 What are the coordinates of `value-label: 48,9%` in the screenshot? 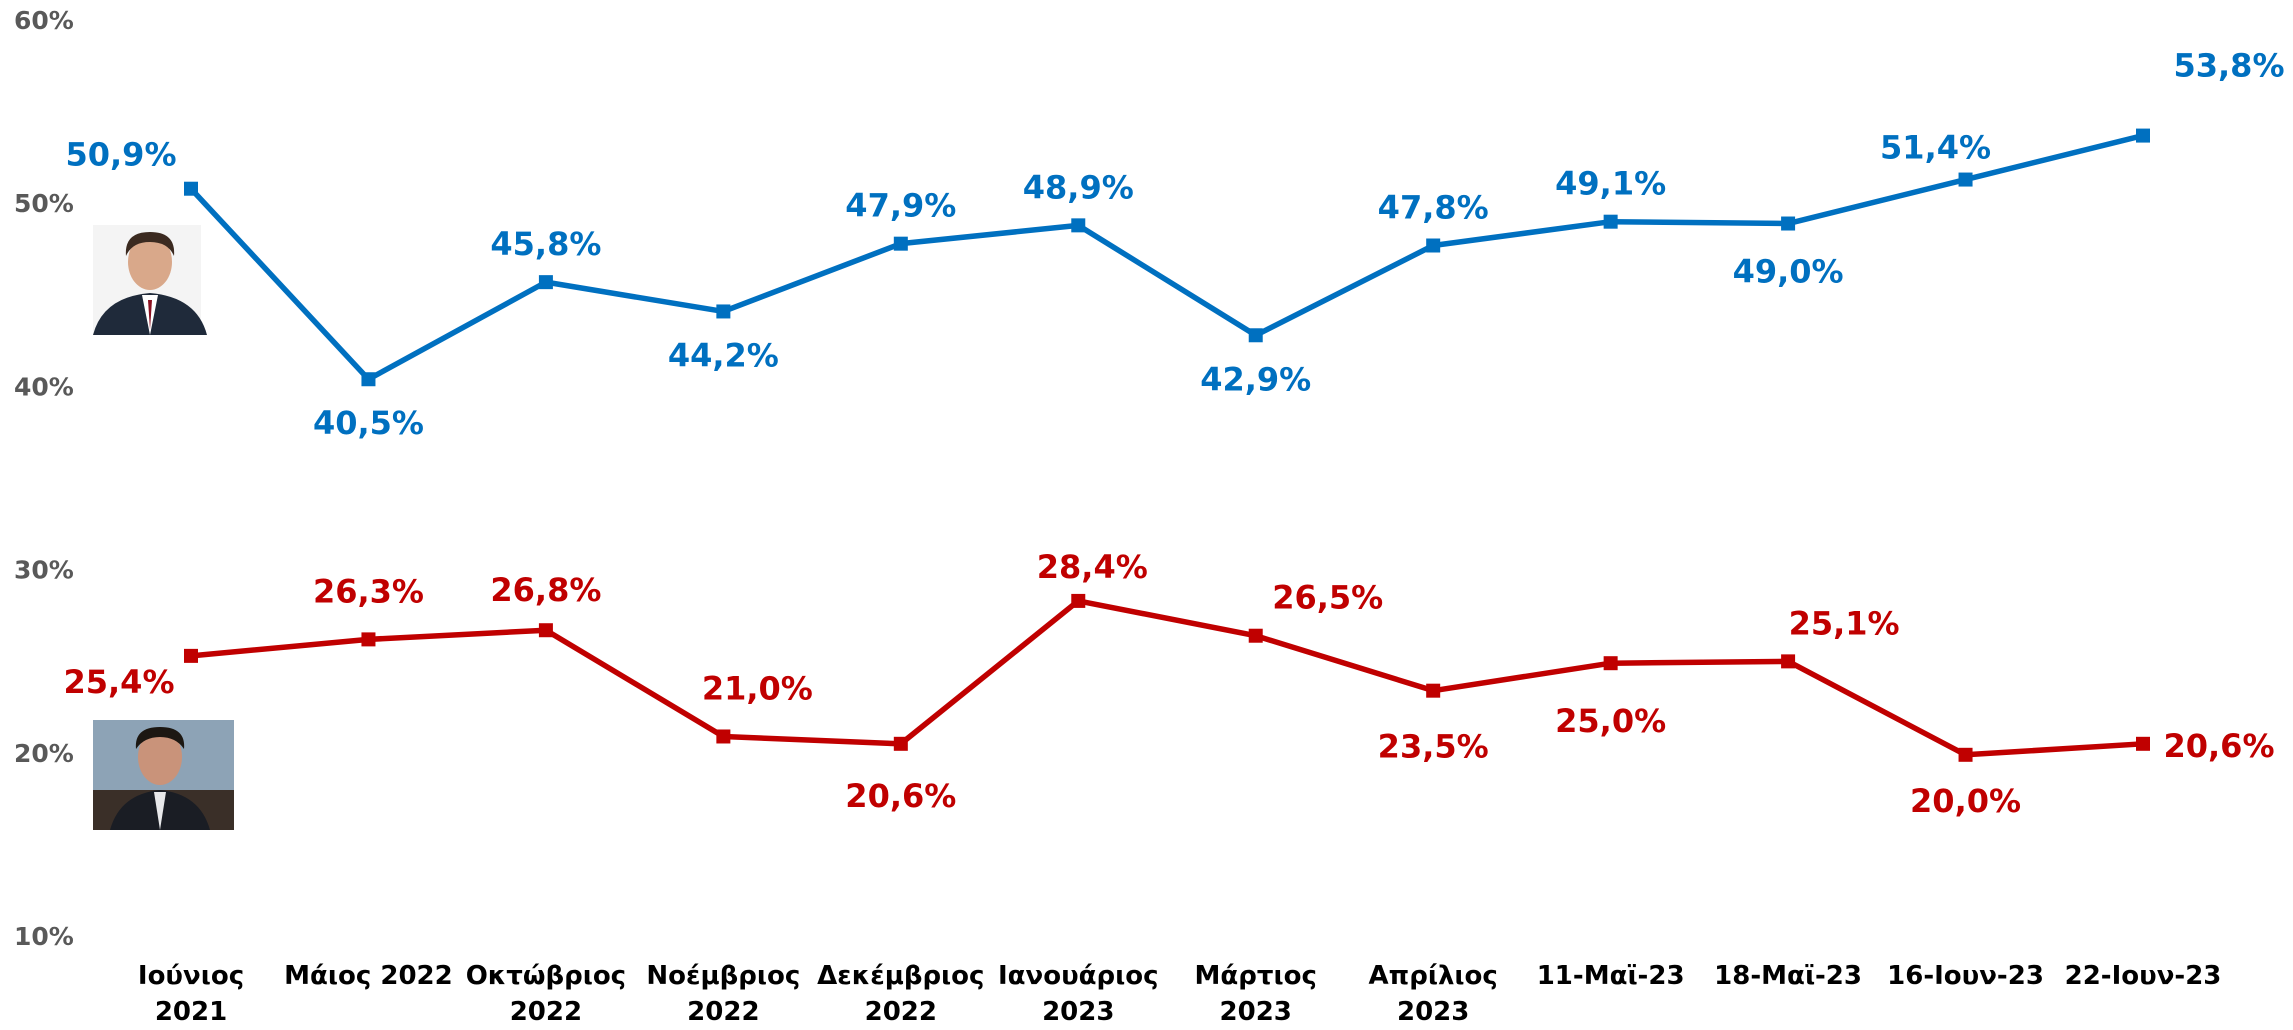 It's located at (1078, 187).